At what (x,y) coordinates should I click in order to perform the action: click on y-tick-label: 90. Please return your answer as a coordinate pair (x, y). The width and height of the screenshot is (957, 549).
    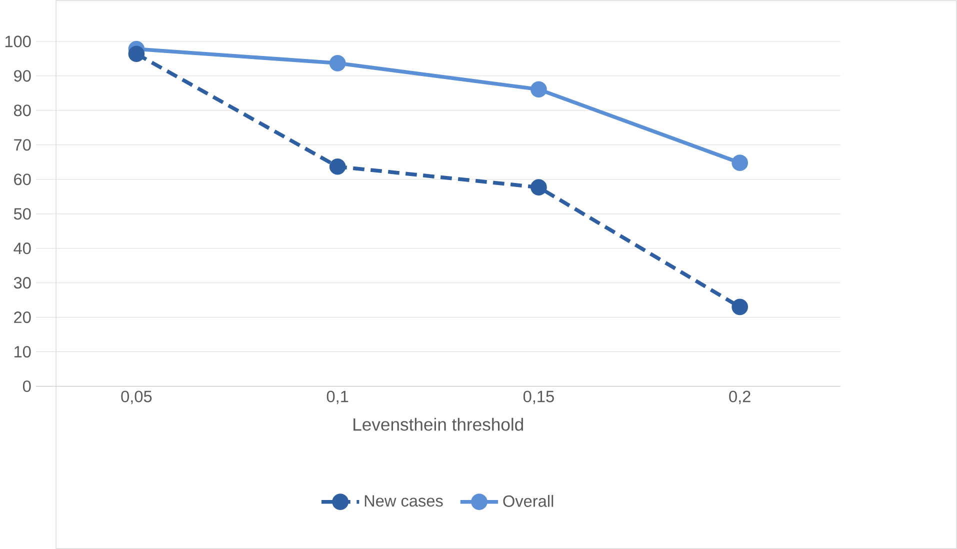
    Looking at the image, I should click on (22, 76).